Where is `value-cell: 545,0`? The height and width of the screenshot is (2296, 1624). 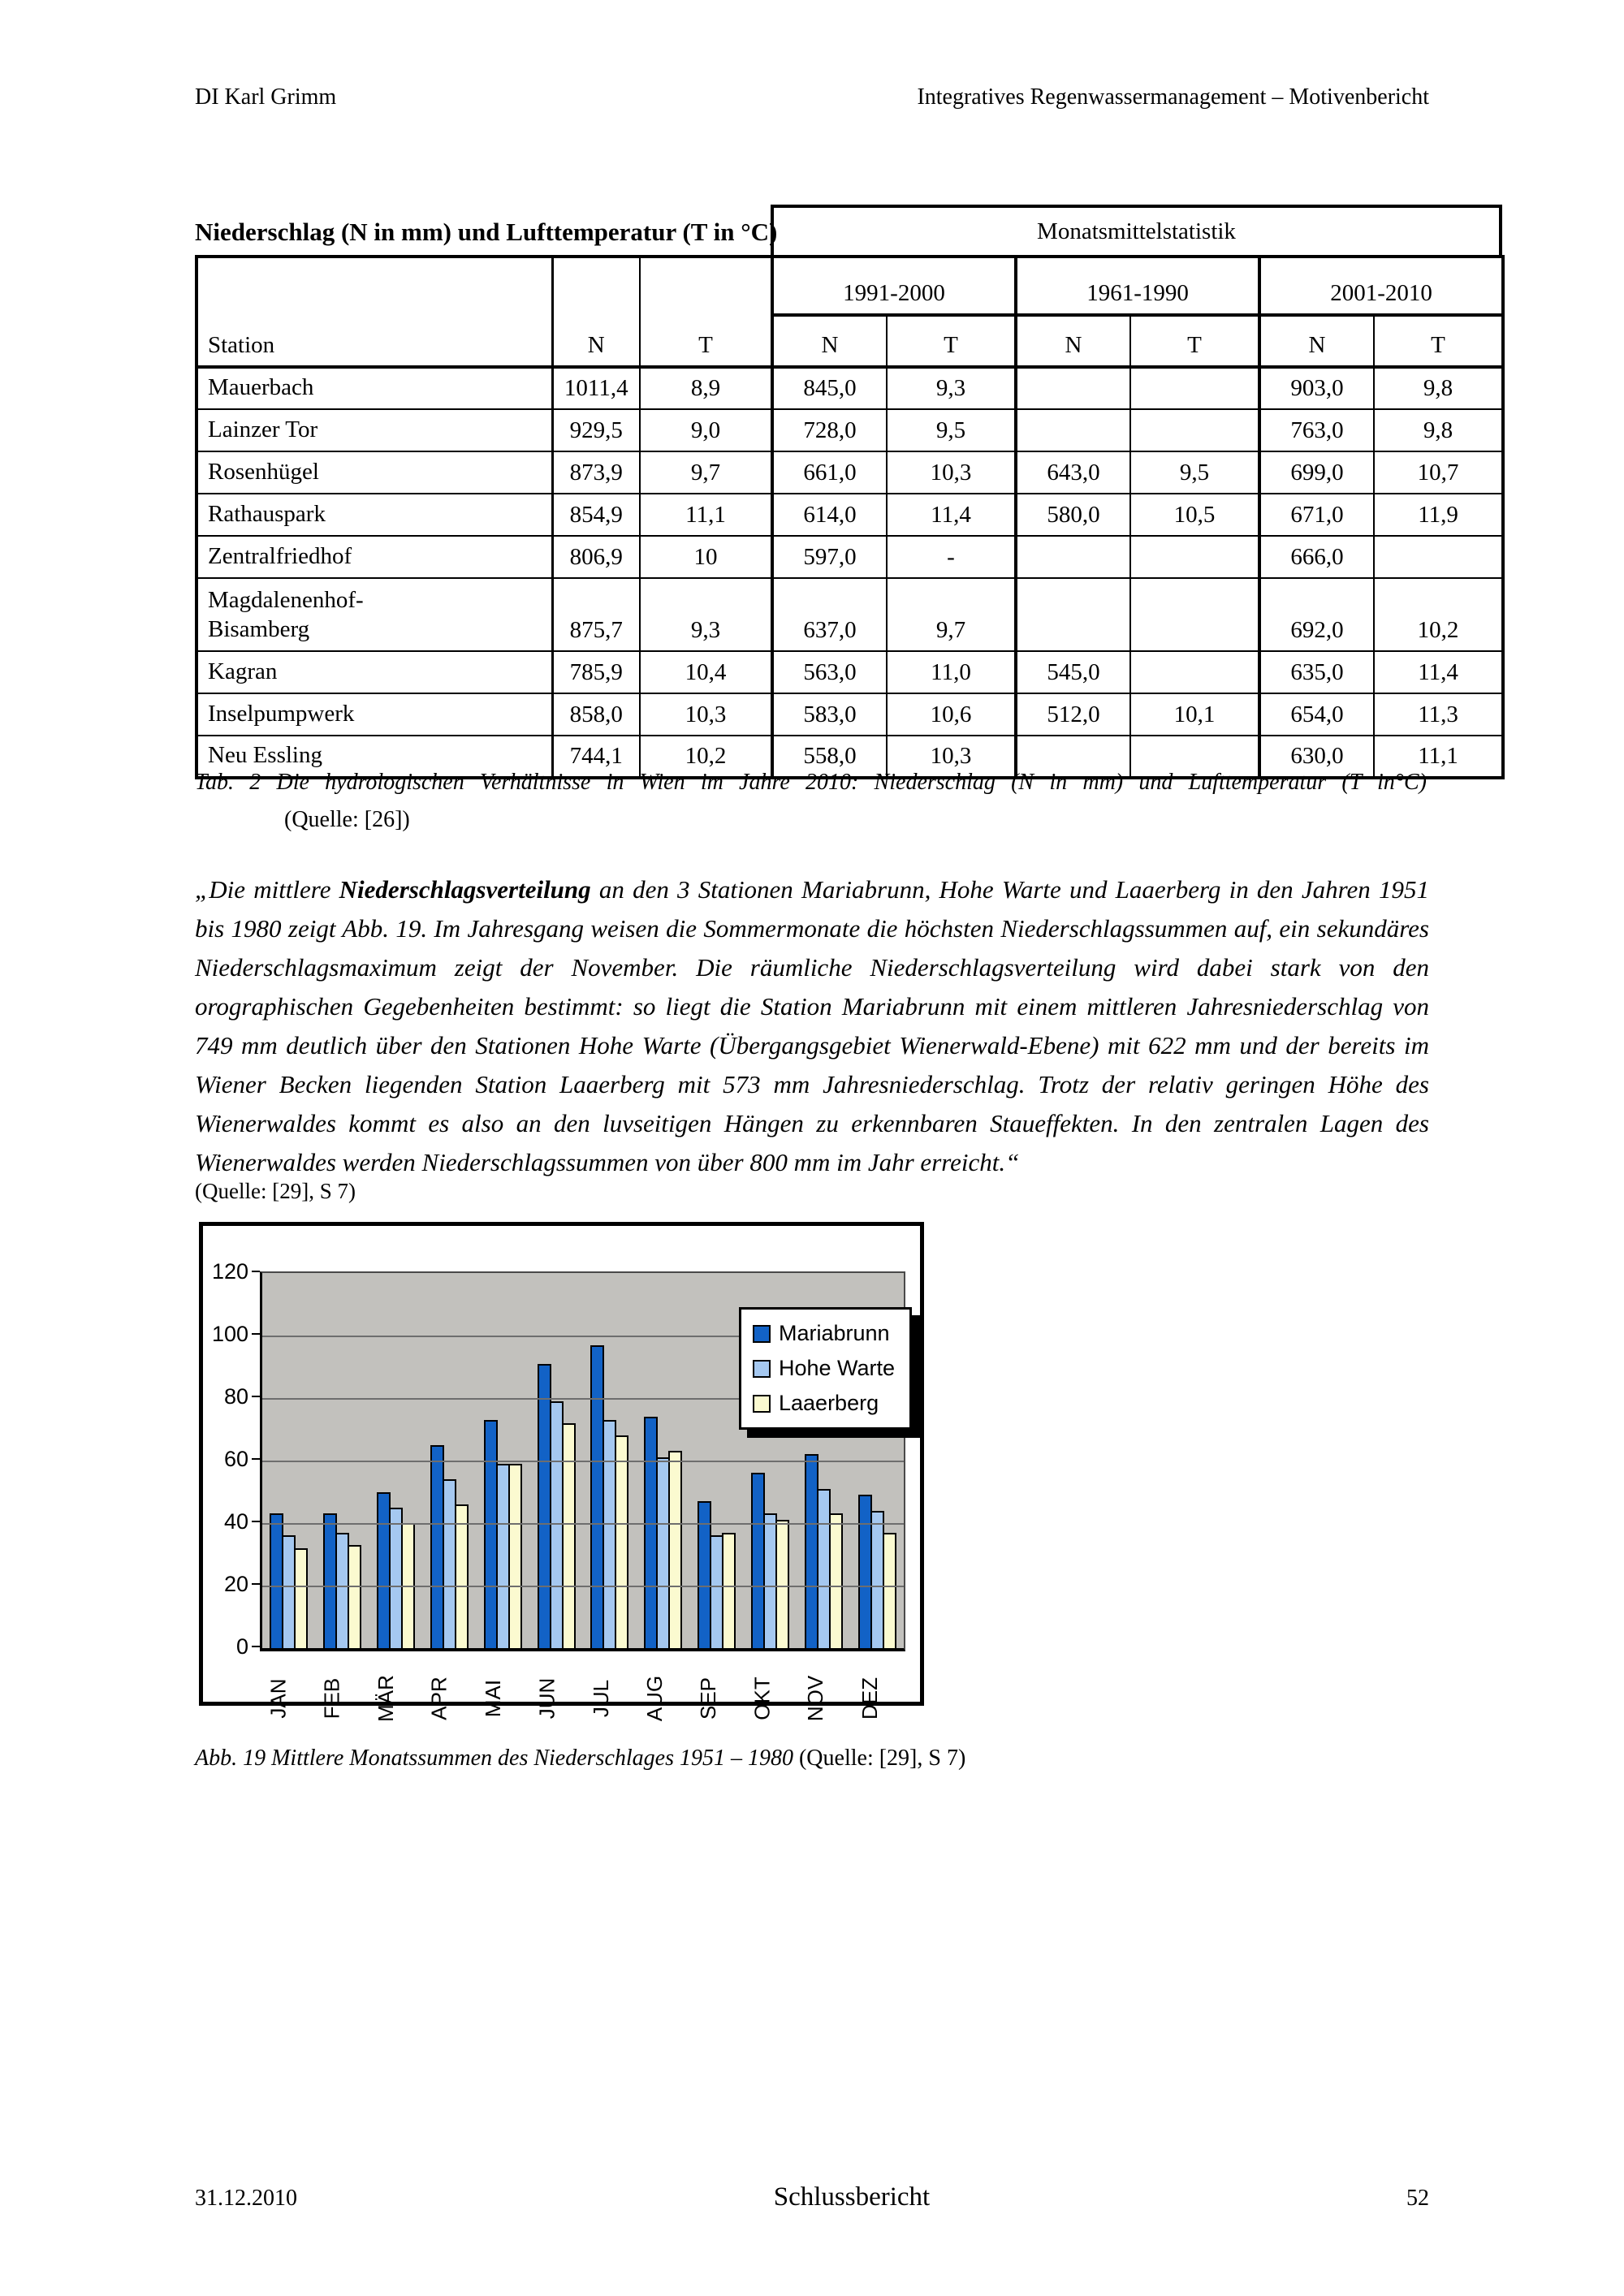
value-cell: 545,0 is located at coordinates (1073, 672).